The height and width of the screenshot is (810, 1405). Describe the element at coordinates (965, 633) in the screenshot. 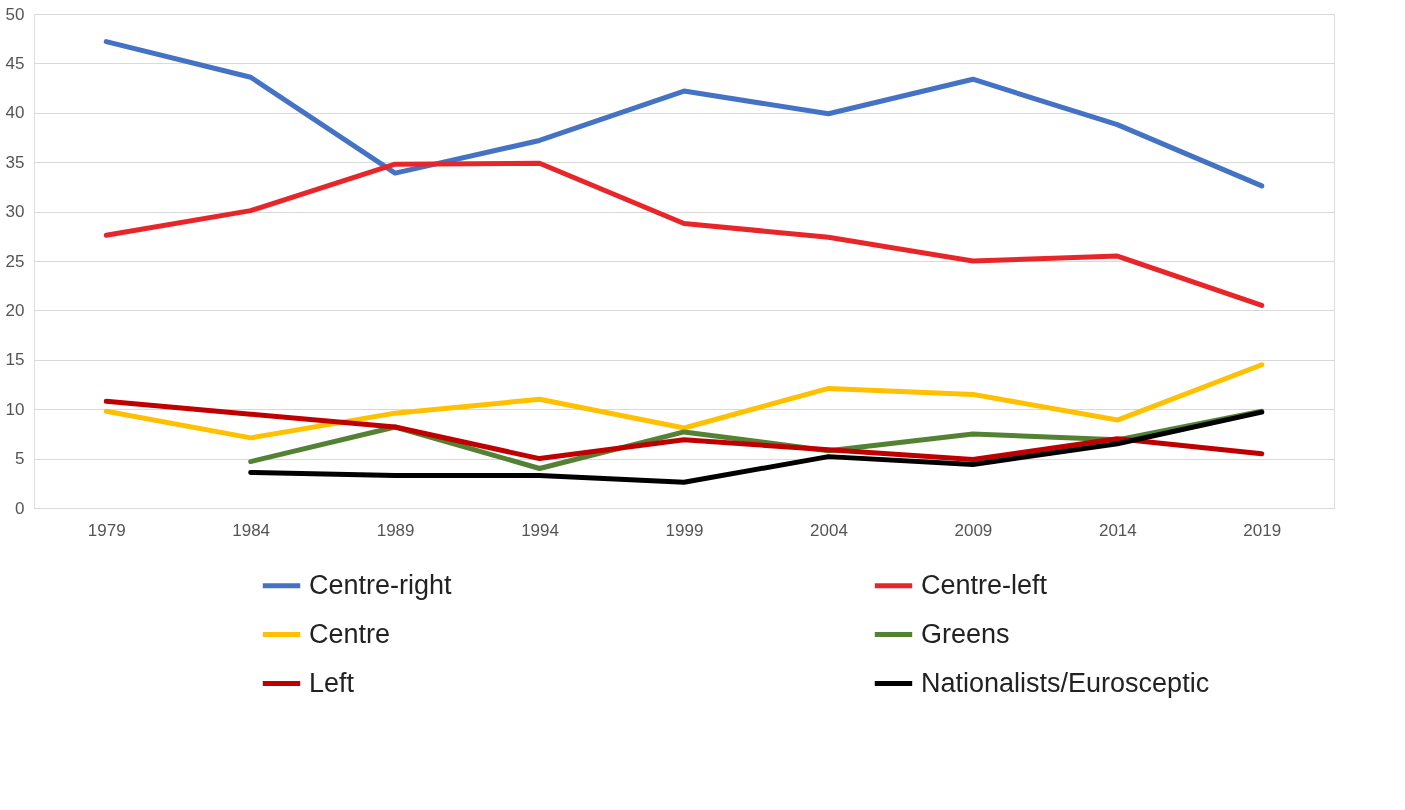

I see `legend-label: Greens` at that location.